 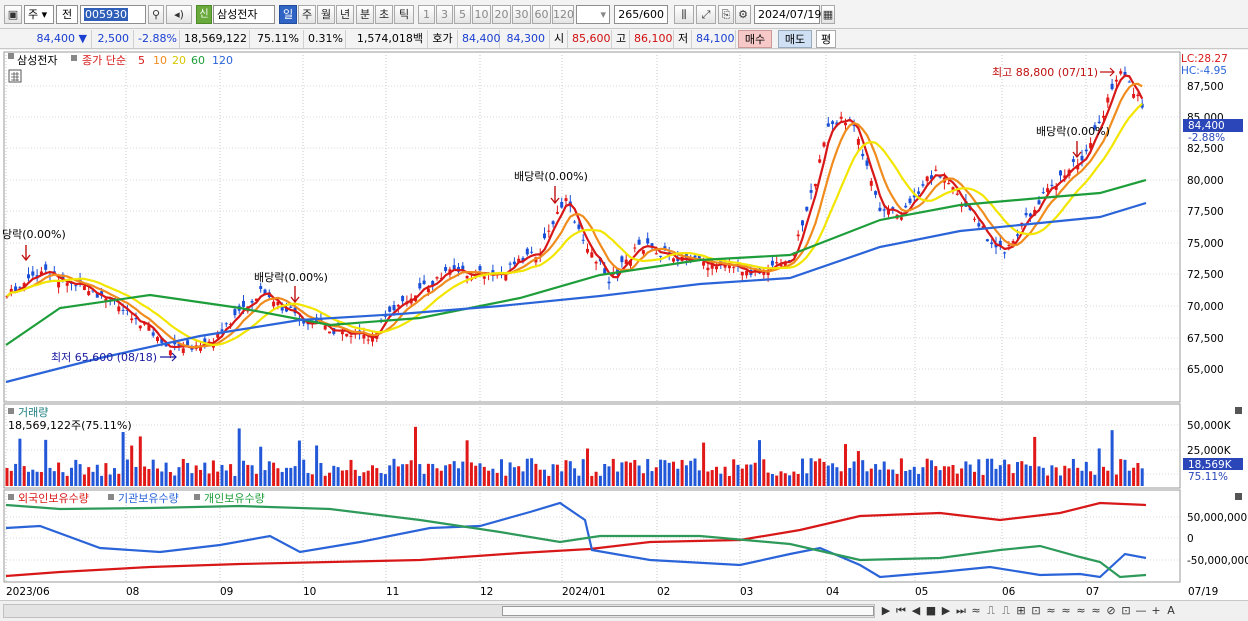 What do you see at coordinates (641, 14) in the screenshot?
I see `count-field: 265/600` at bounding box center [641, 14].